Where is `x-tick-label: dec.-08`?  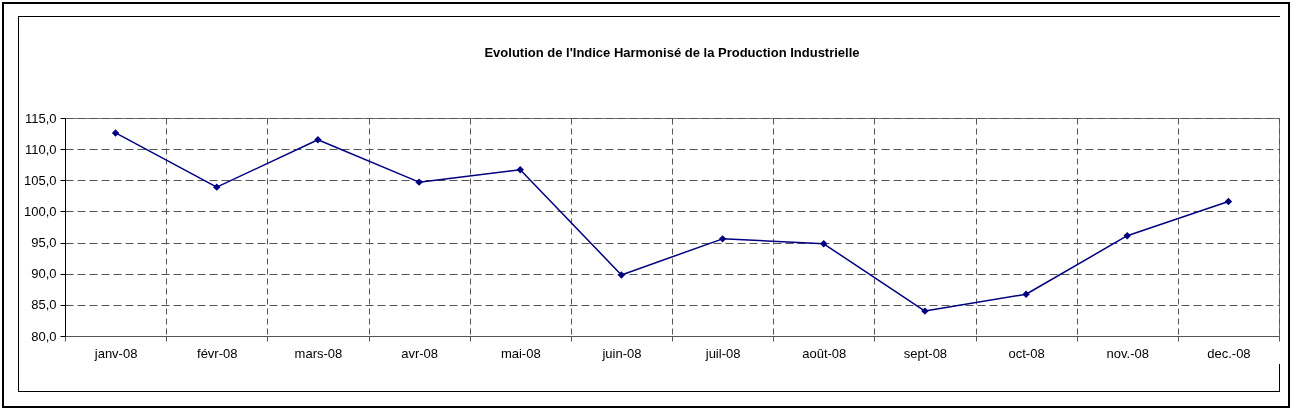
x-tick-label: dec.-08 is located at coordinates (1229, 353).